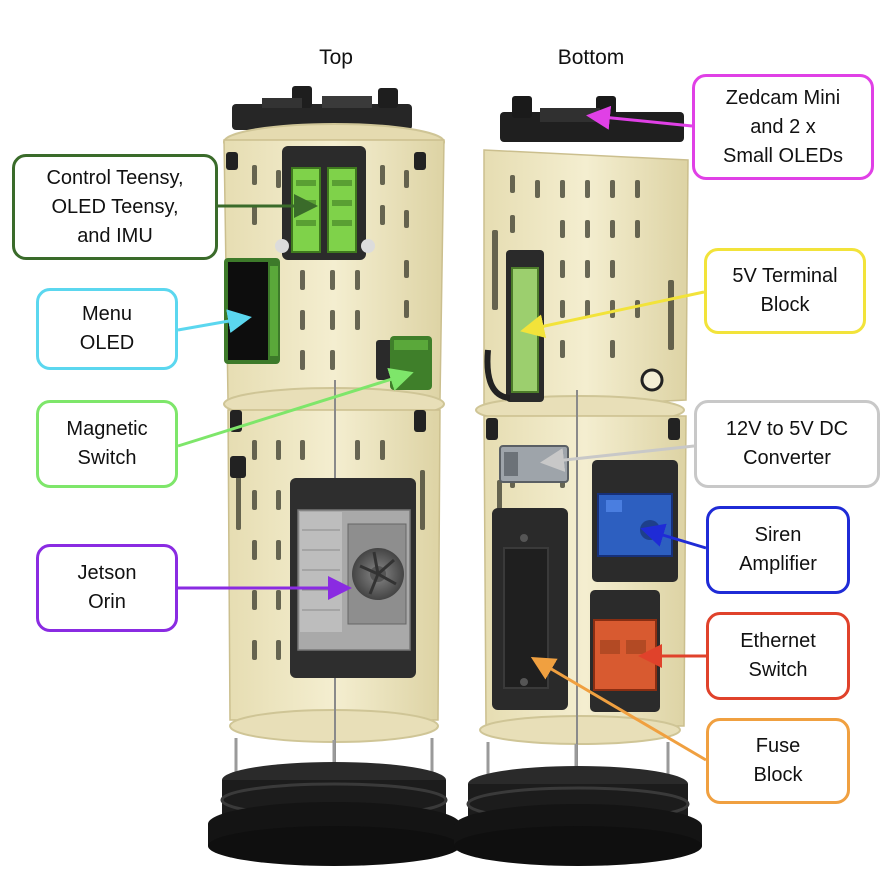  Describe the element at coordinates (115, 207) in the screenshot. I see `label-control-teensy: Control Teensy, OLED Teensy, and IMU` at that location.